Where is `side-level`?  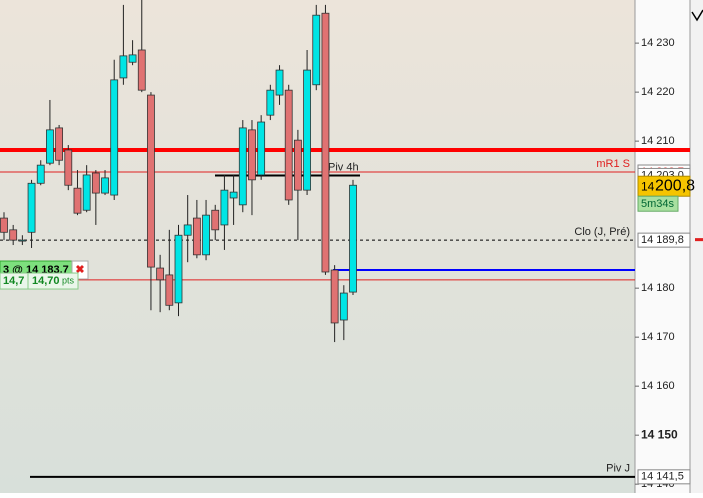
side-level is located at coordinates (699, 240).